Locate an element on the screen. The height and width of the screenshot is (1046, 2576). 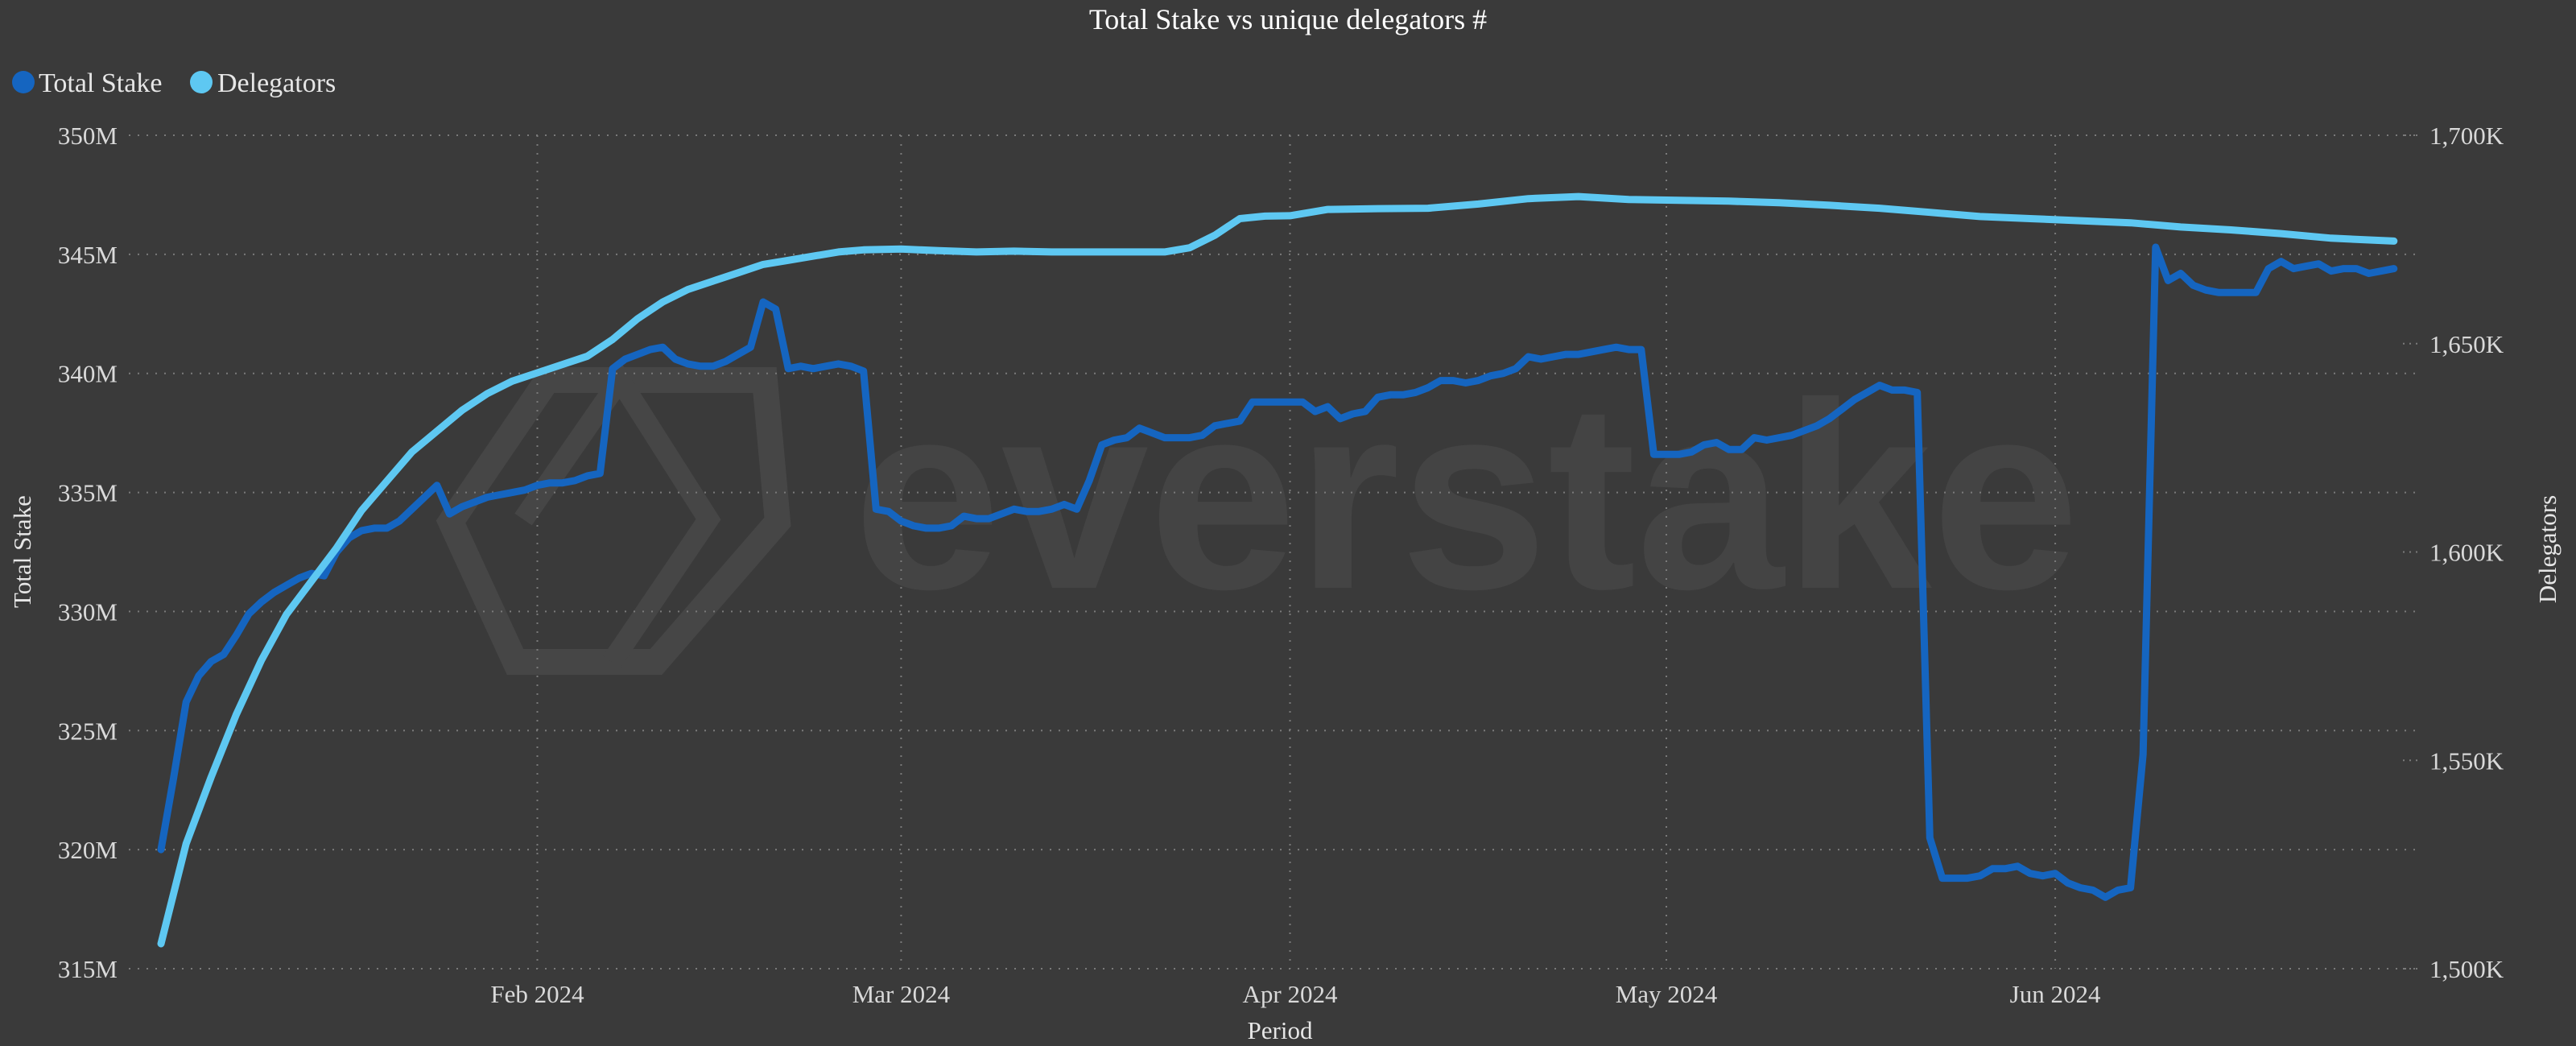
y2-tick-label: 1,600K is located at coordinates (2466, 553).